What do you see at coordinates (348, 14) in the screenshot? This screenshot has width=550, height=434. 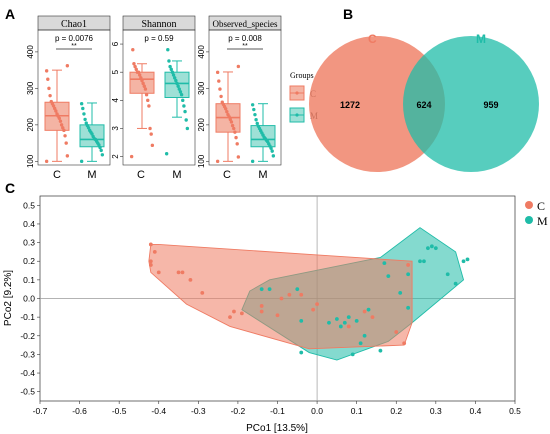 I see `panel-label-b: B` at bounding box center [348, 14].